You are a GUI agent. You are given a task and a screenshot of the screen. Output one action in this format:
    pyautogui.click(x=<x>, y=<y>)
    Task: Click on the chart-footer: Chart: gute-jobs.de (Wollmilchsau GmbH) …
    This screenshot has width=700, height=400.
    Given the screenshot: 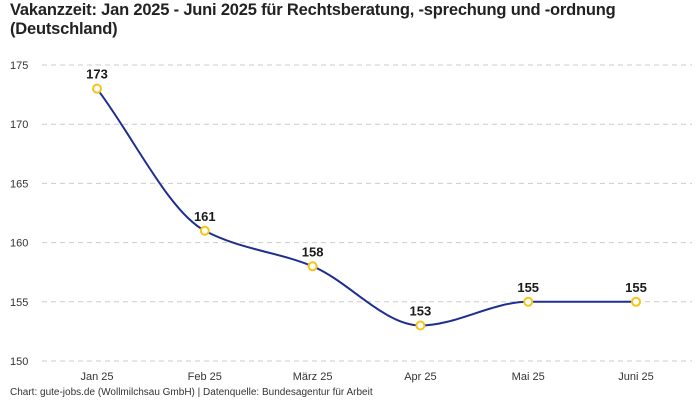 What is the action you would take?
    pyautogui.click(x=191, y=392)
    